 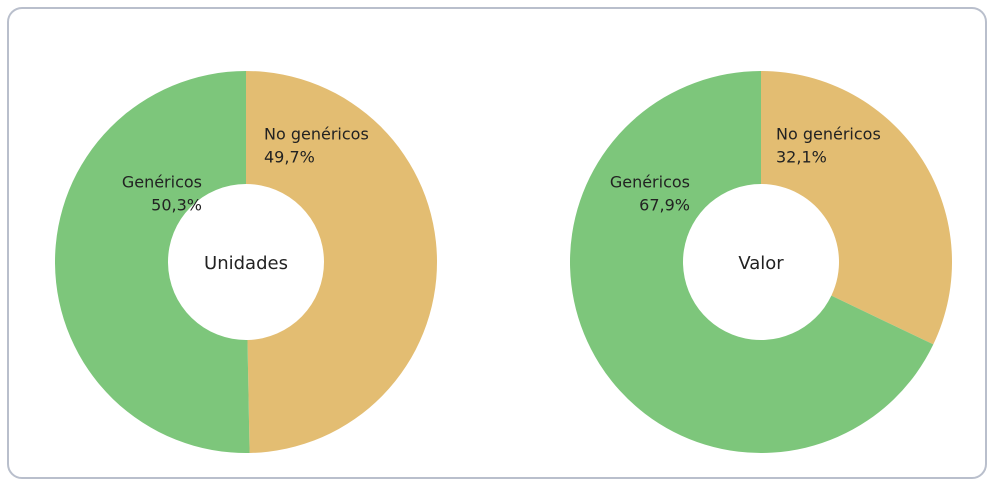 What do you see at coordinates (289, 157) in the screenshot?
I see `slice-value-label: 49,7%` at bounding box center [289, 157].